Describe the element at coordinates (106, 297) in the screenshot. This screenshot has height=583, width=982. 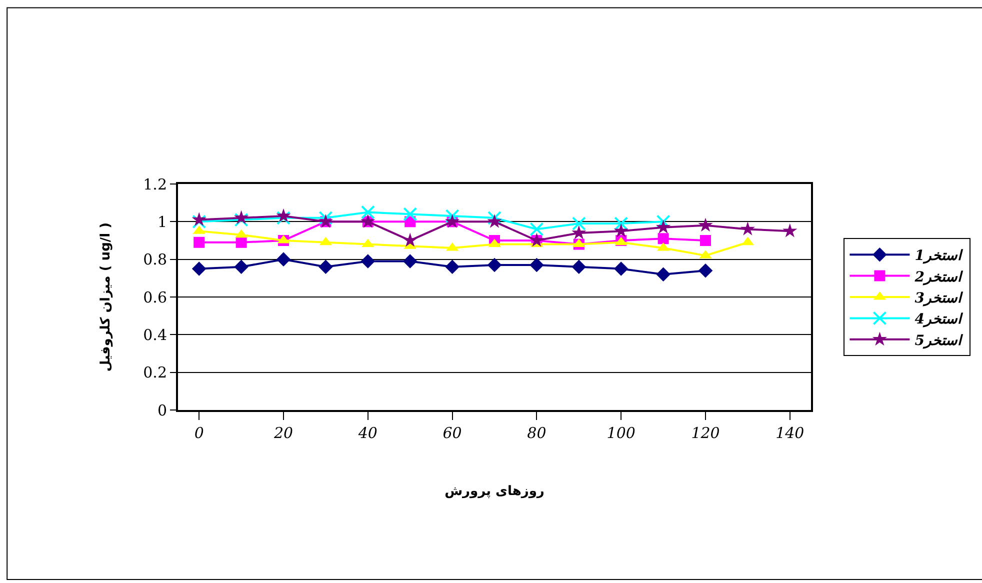
I see `y-axis-title: میزان کلروفیل ( ug/l )` at that location.